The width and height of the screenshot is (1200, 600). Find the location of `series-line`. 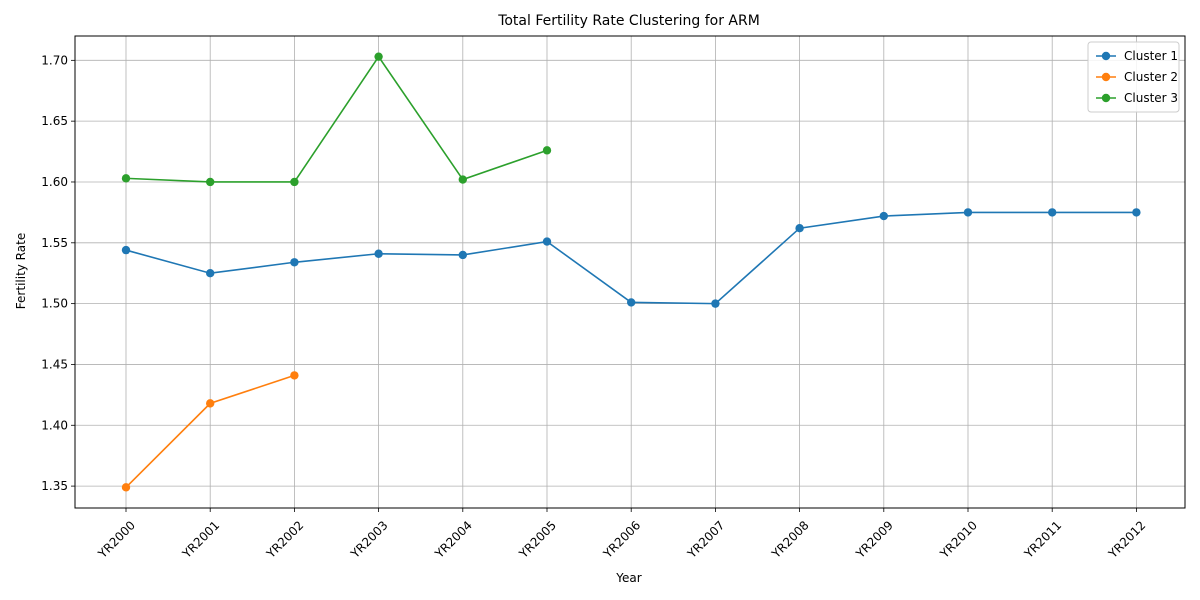

series-line is located at coordinates (336, 119).